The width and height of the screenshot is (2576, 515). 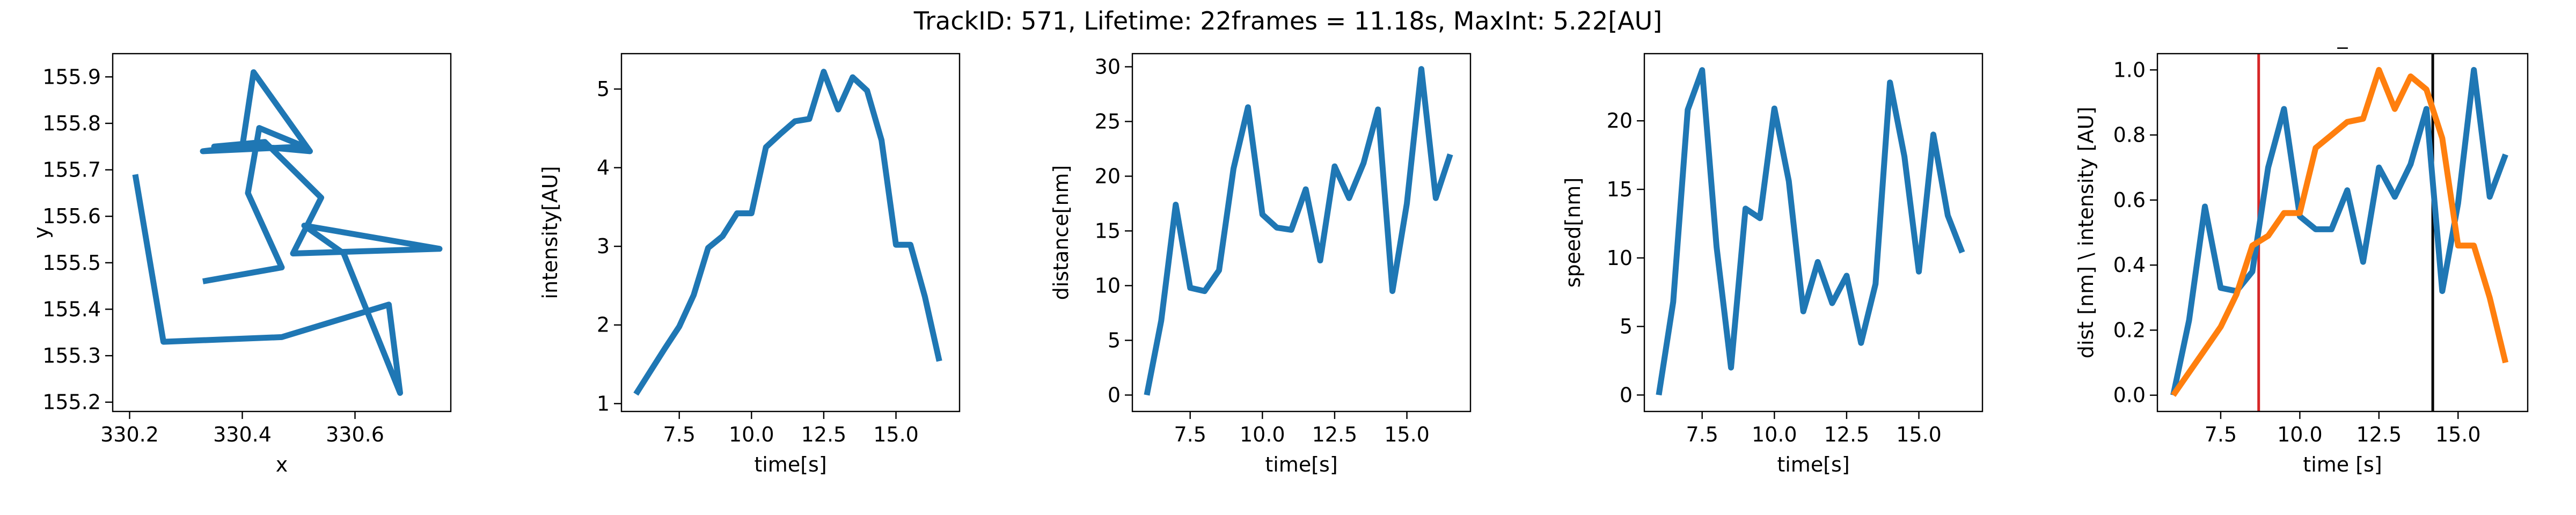 I want to click on y-tick-label: 0.6, so click(x=2129, y=200).